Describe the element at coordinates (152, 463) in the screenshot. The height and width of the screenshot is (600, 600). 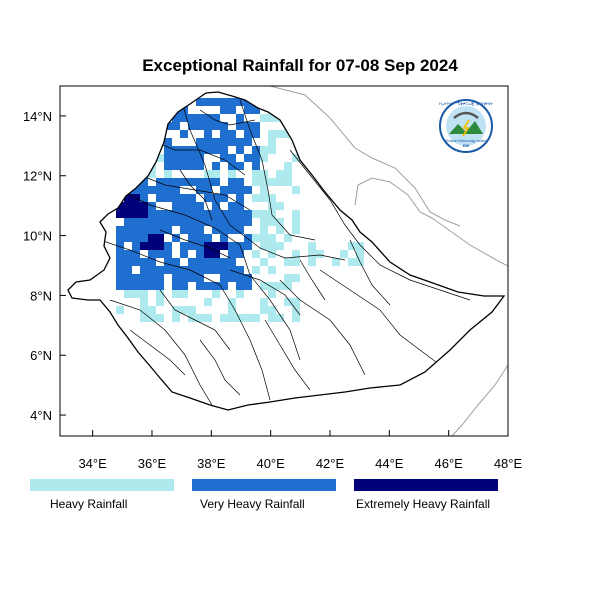
I see `lon-tick-label: 36°E` at that location.